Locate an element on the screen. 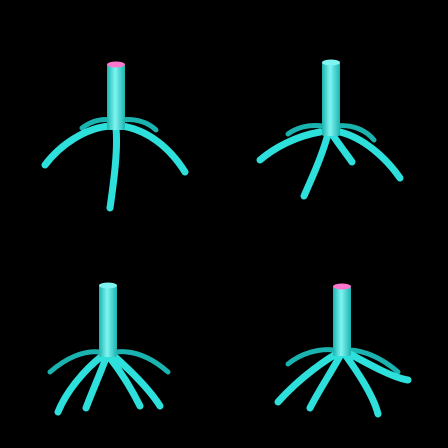 The image size is (448, 448). spider-stand-top-right is located at coordinates (330, 129).